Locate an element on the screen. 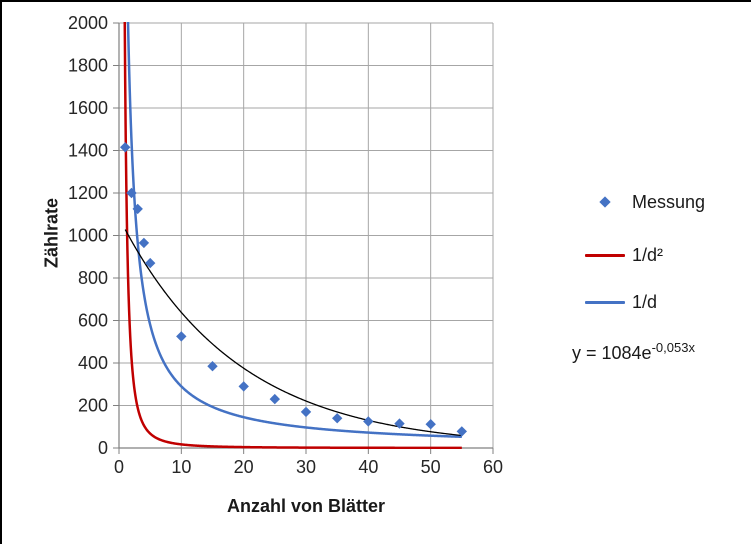 The height and width of the screenshot is (544, 751). legend-label-1-d: 1/d is located at coordinates (645, 301).